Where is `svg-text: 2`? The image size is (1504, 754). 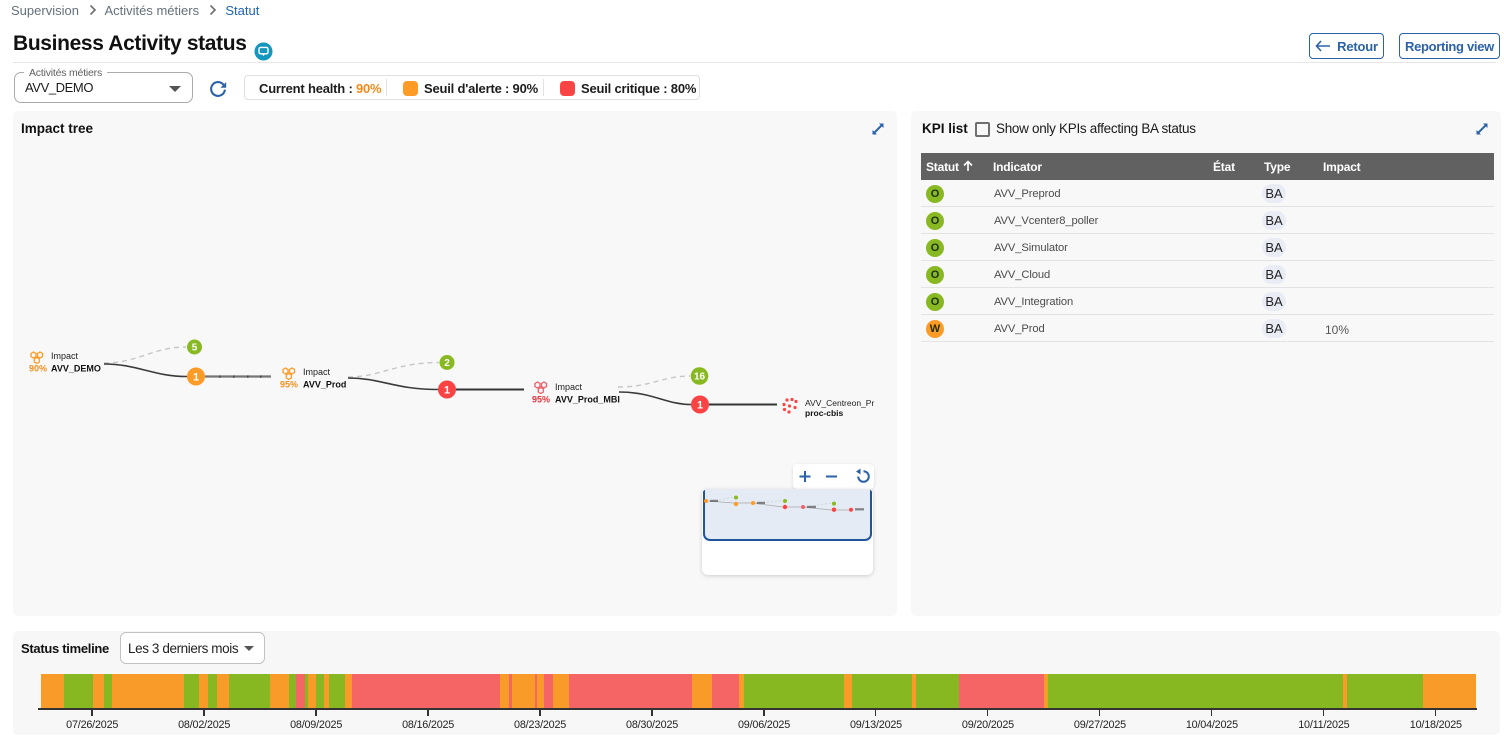 svg-text: 2 is located at coordinates (447, 363).